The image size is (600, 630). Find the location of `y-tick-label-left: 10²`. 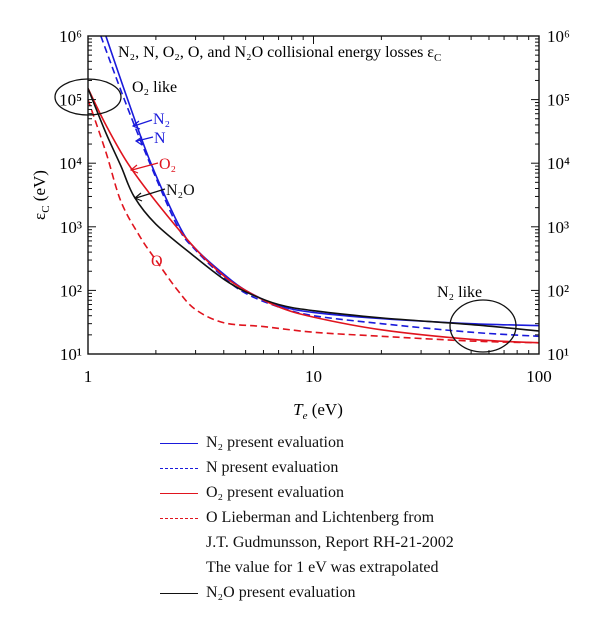

y-tick-label-left: 10² is located at coordinates (71, 290).